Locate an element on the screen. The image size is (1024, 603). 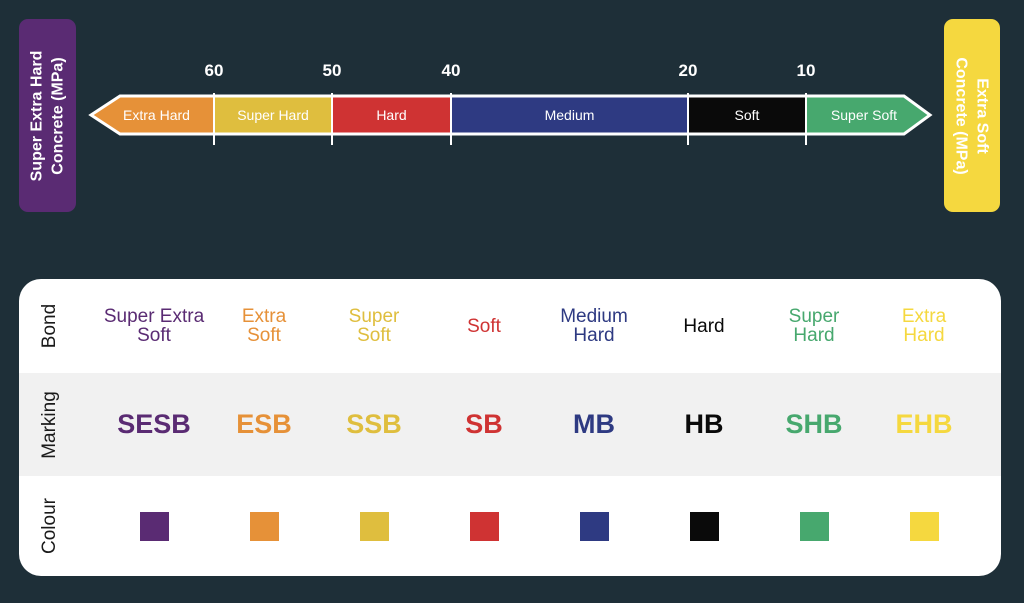
bond-name: Super Extra Soft is located at coordinates (154, 326).